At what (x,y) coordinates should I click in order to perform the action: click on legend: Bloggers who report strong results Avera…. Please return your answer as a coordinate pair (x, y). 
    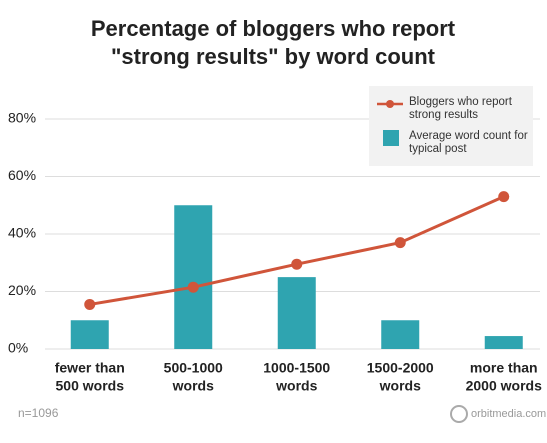
    Looking at the image, I should click on (451, 126).